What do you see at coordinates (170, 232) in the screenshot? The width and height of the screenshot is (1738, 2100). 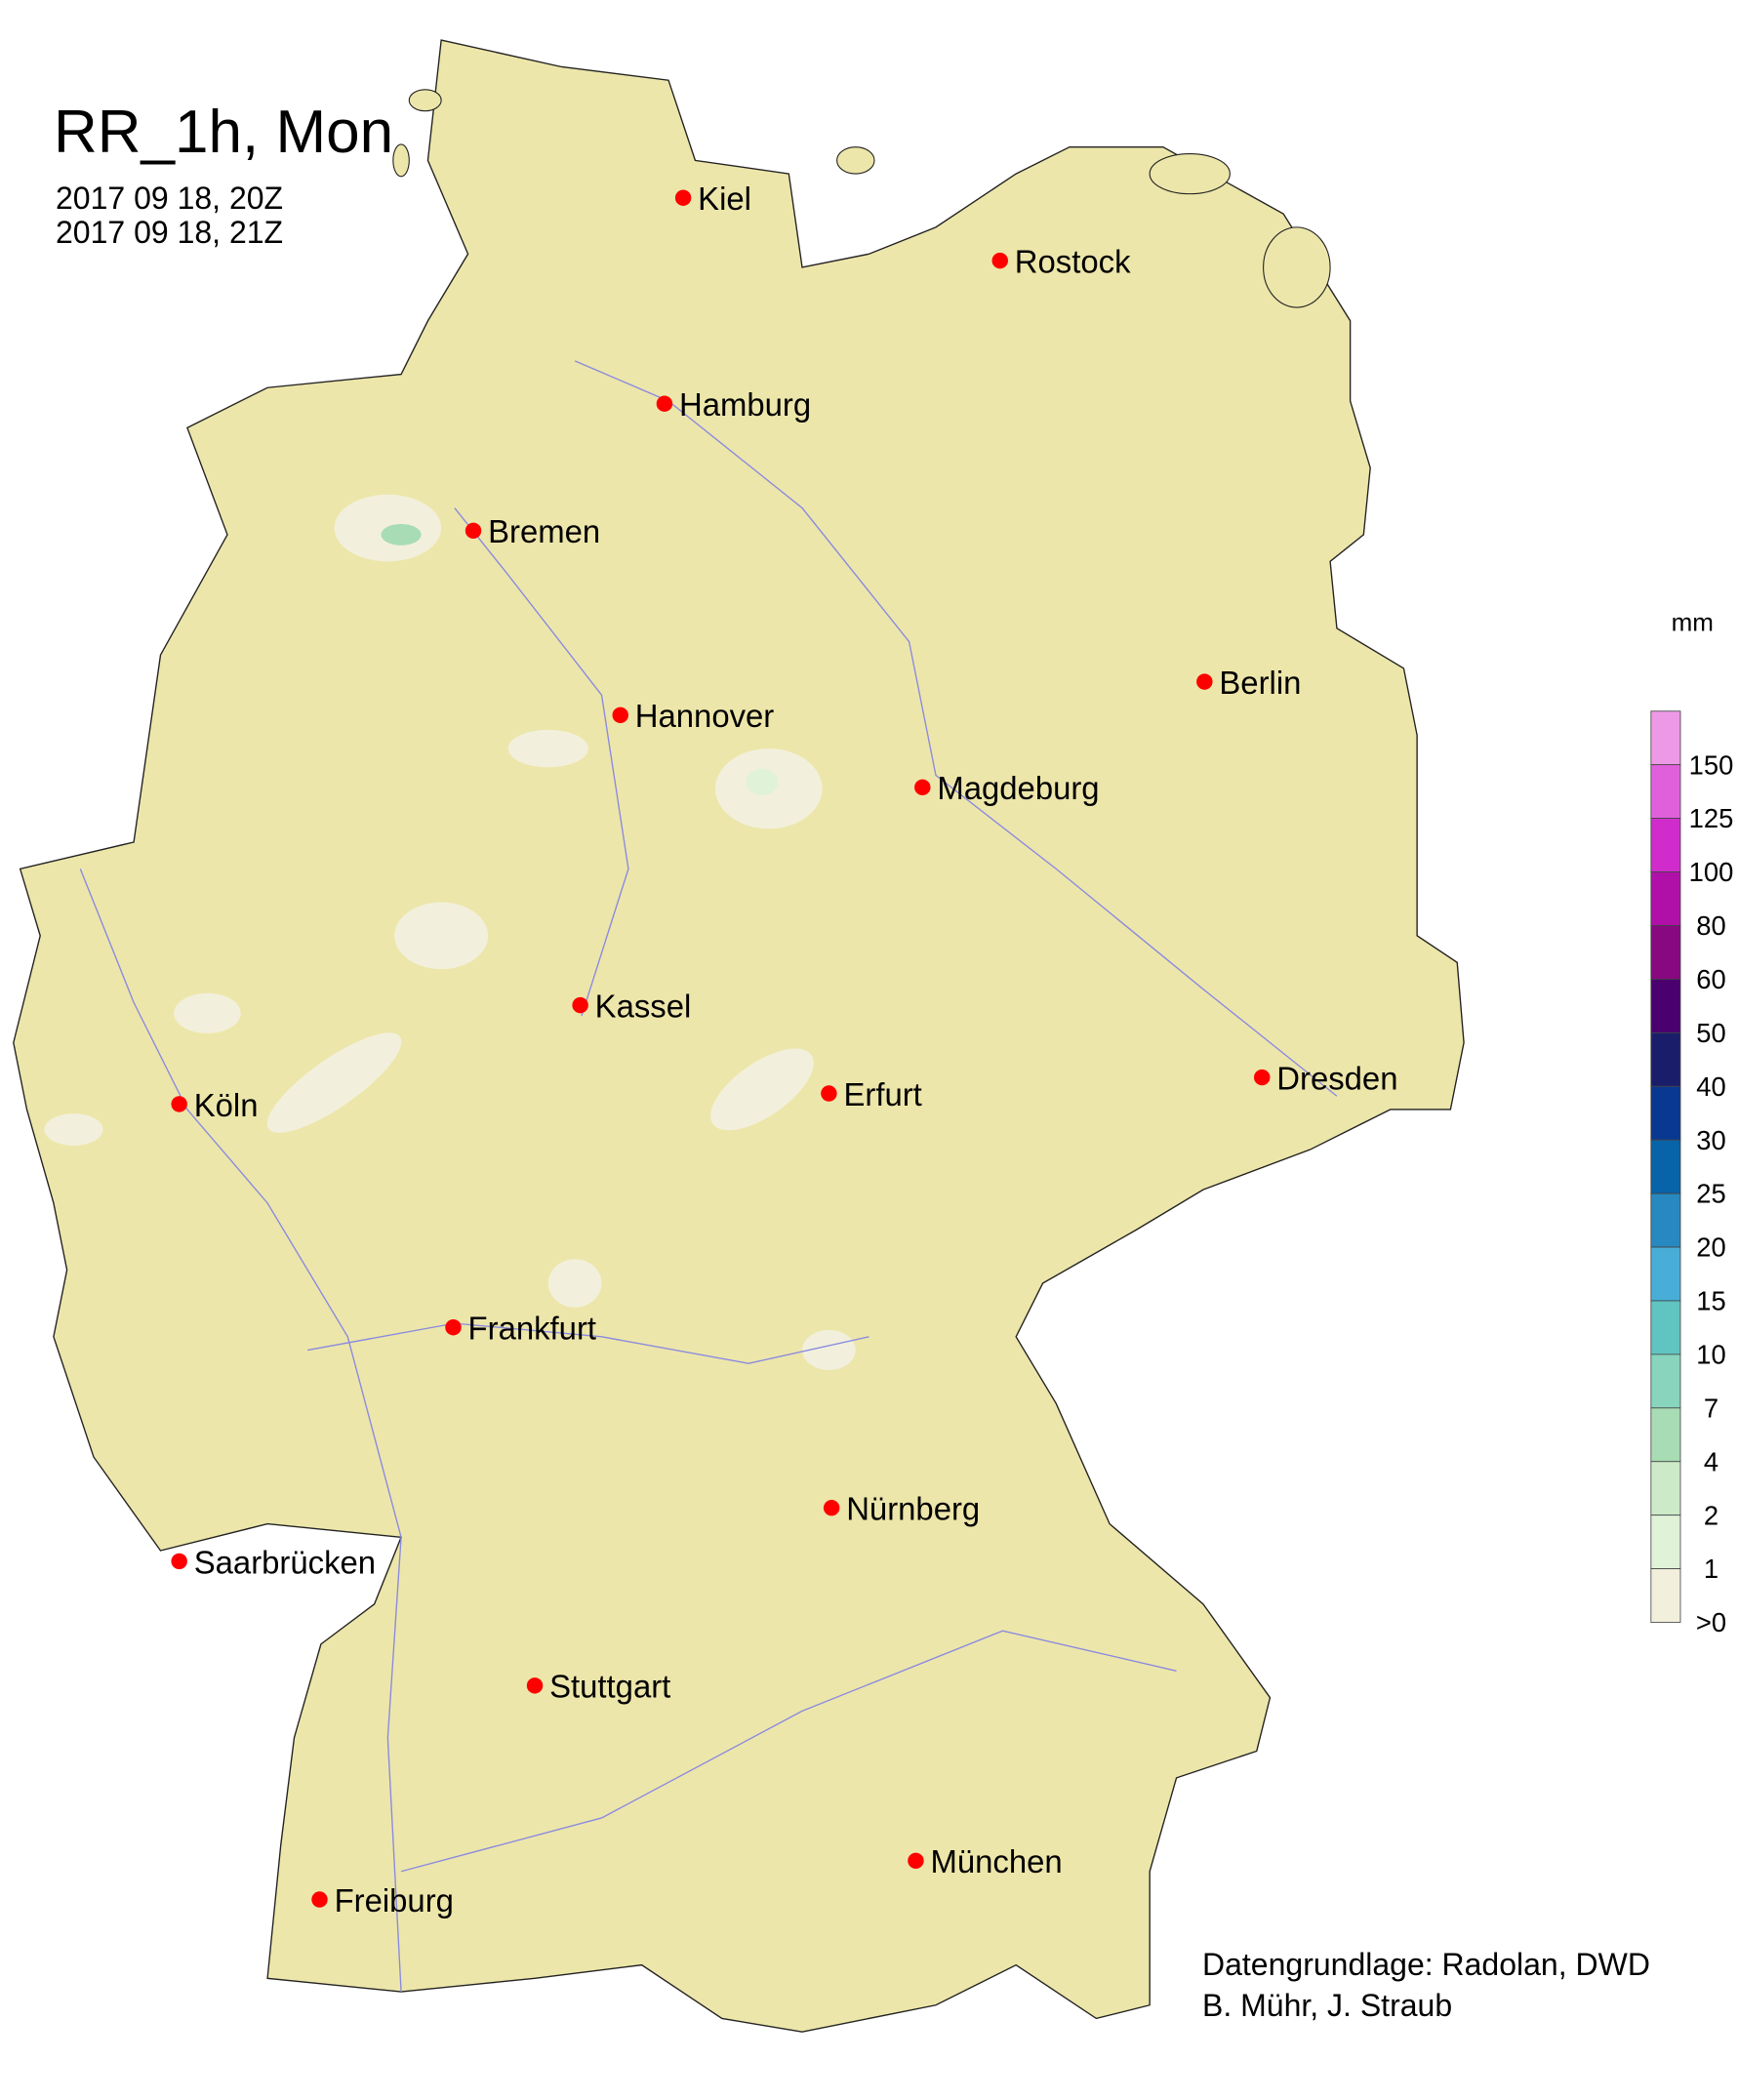 I see `period-end: 2017 09 18, 21Z` at bounding box center [170, 232].